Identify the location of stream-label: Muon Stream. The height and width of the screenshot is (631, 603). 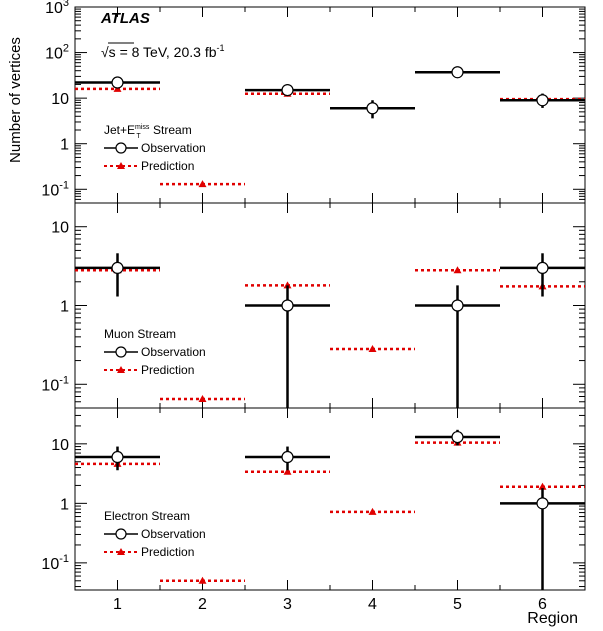
(140, 334).